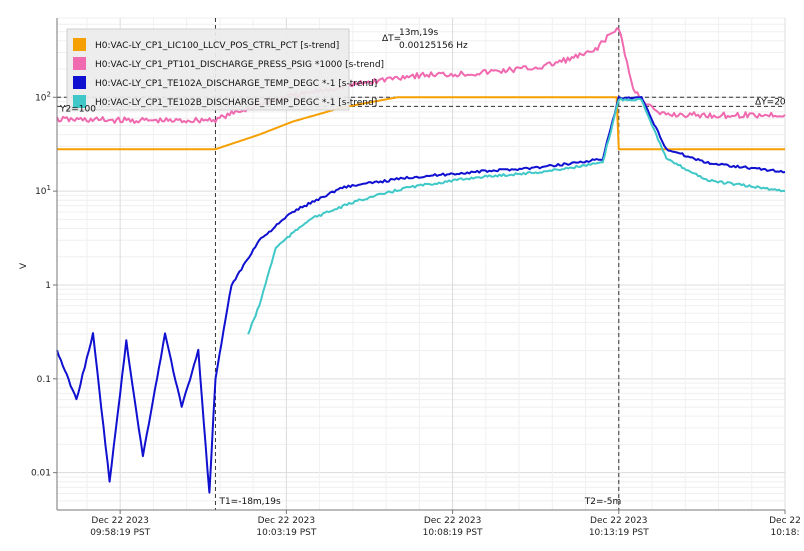  I want to click on delta-t-frequency: 0.00125156 Hz, so click(433, 46).